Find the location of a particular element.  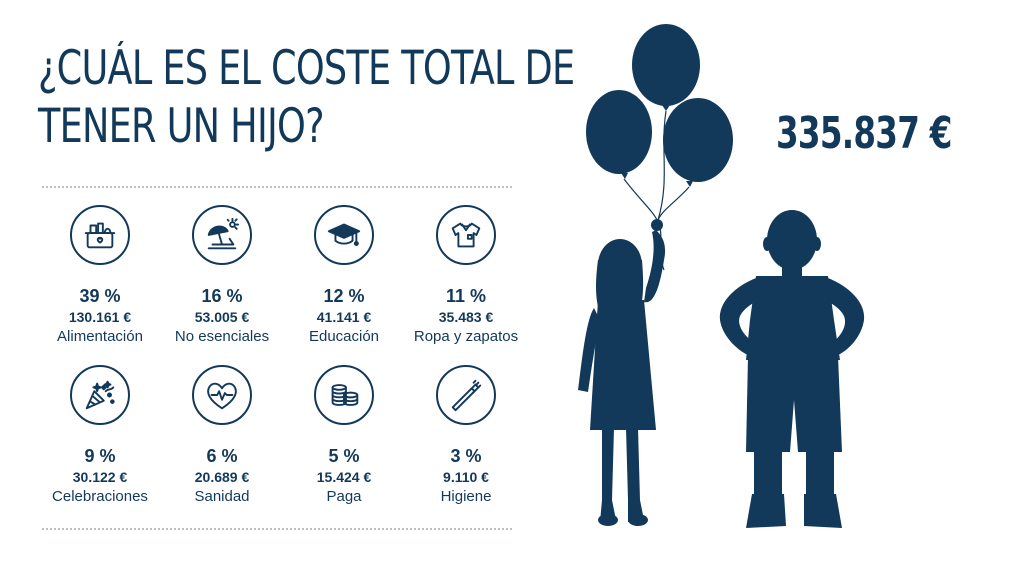

category-label: Educación is located at coordinates (344, 336).